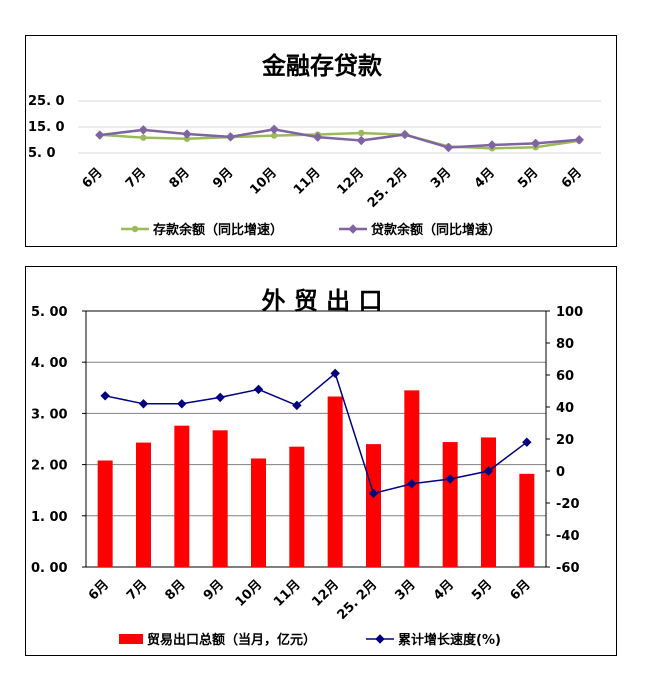  What do you see at coordinates (565, 440) in the screenshot?
I see `right-y-tick-label: 20` at bounding box center [565, 440].